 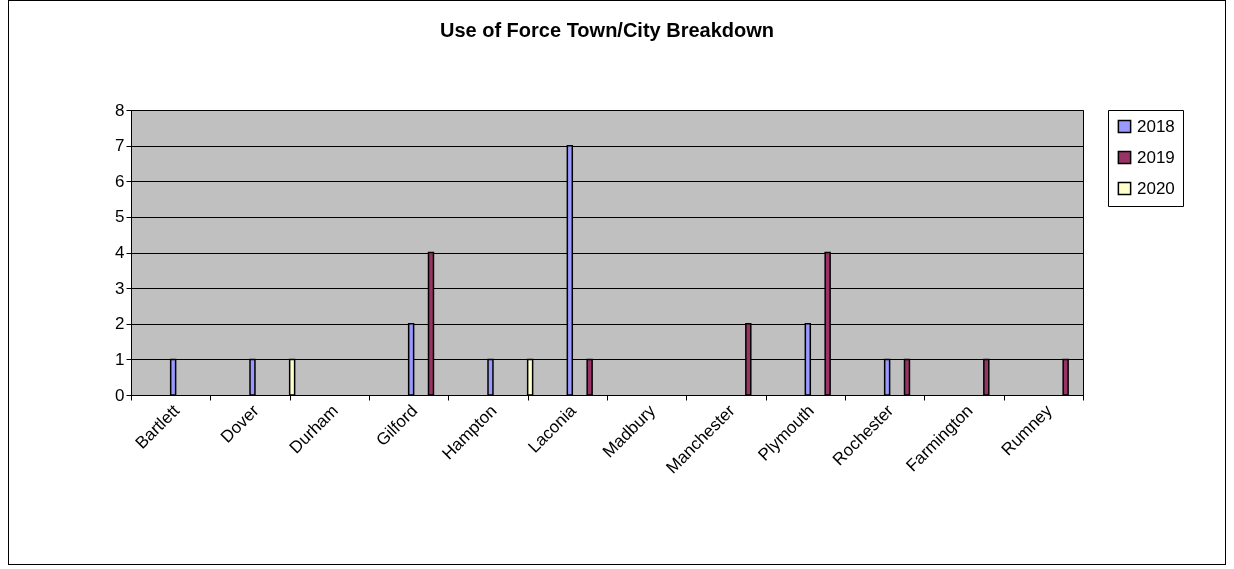 I want to click on y-tick-label: 7, so click(x=120, y=146).